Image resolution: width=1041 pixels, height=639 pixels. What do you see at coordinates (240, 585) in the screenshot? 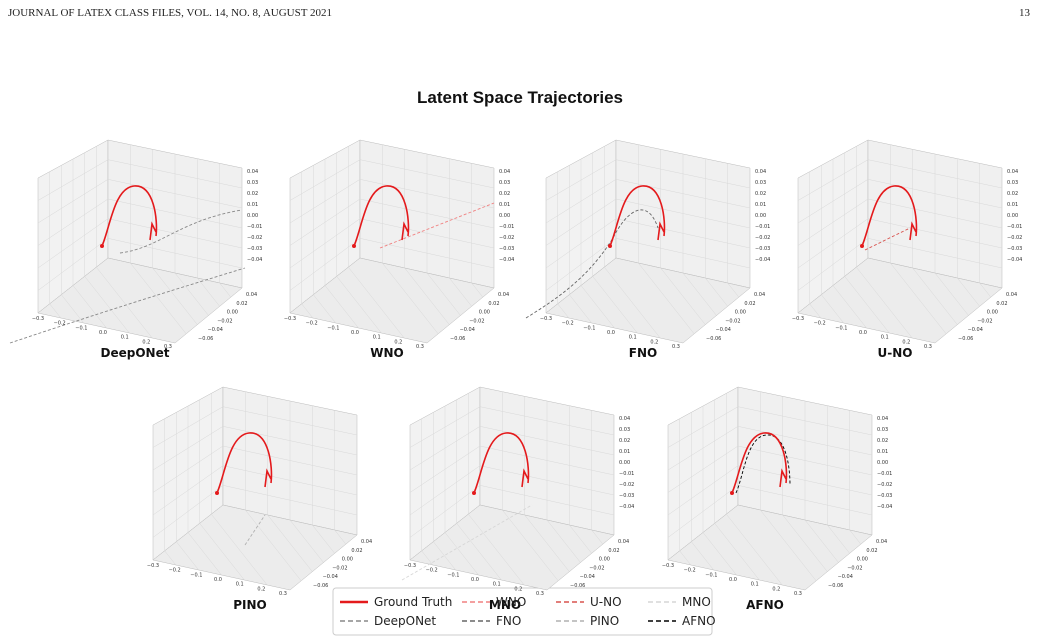
I see `x-tick-label: 0.1` at bounding box center [240, 585].